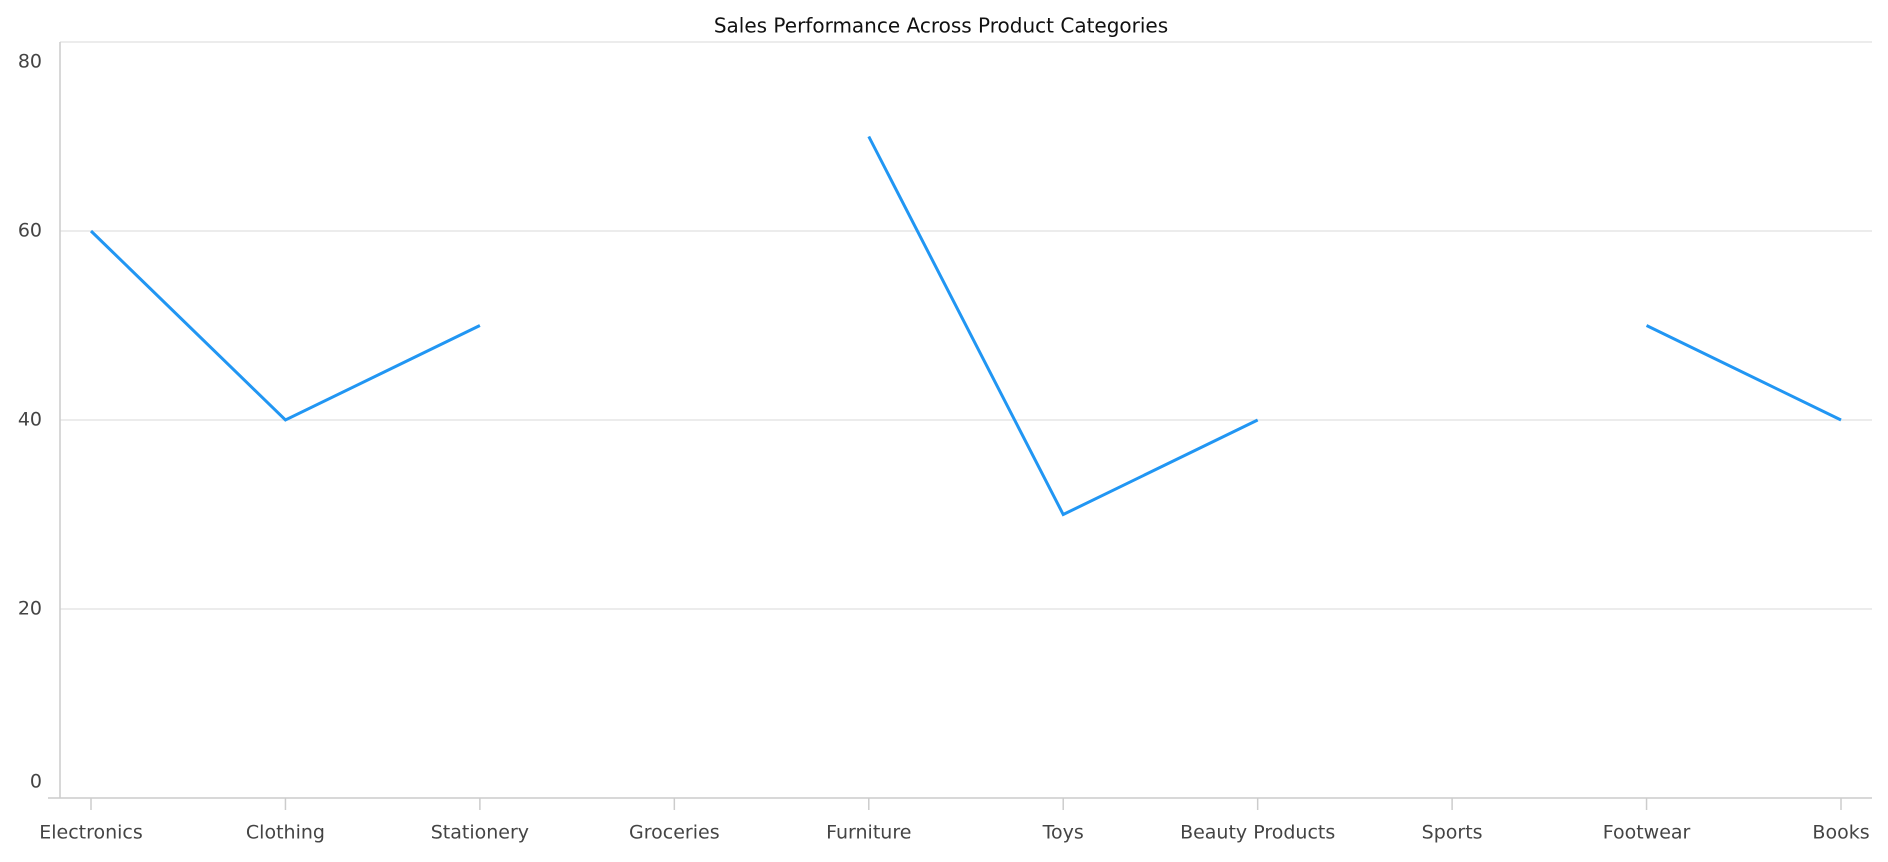 The width and height of the screenshot is (1888, 862). Describe the element at coordinates (1063, 833) in the screenshot. I see `x-tick-label: Toys` at that location.